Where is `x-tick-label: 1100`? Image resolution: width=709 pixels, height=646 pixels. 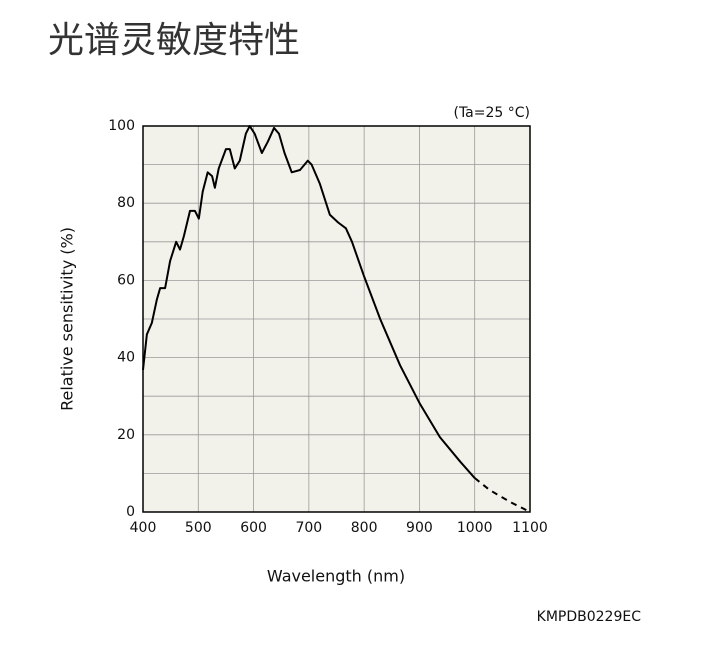
x-tick-label: 1100 is located at coordinates (530, 528).